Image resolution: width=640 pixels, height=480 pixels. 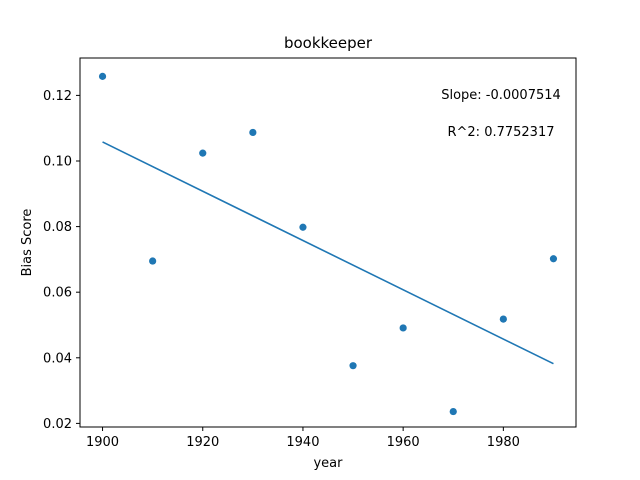 I want to click on x-tick-label: 1980, so click(x=503, y=442).